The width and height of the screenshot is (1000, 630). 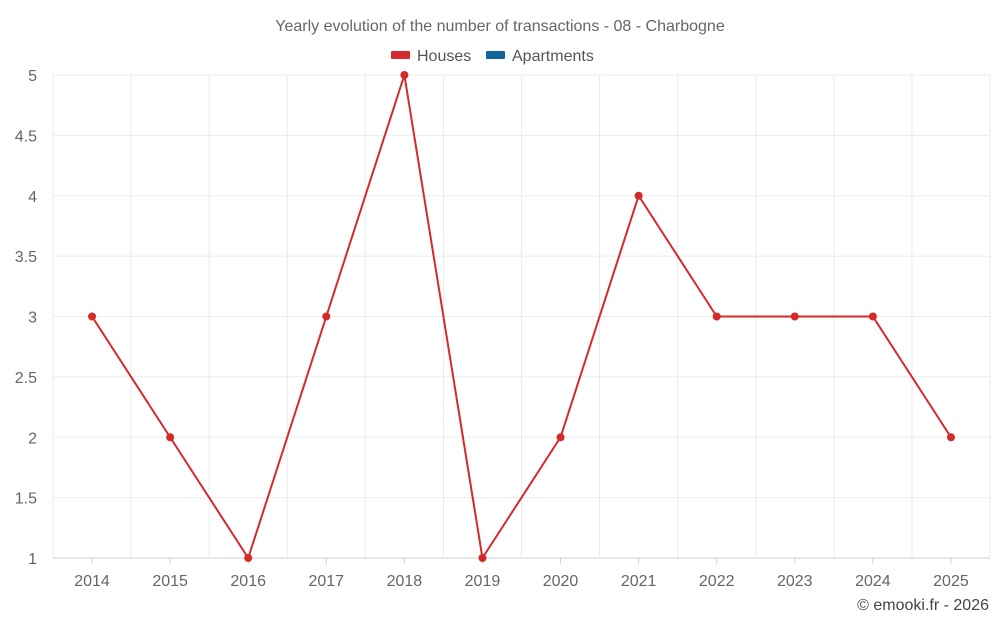 What do you see at coordinates (639, 581) in the screenshot?
I see `x-tick-label: 2021` at bounding box center [639, 581].